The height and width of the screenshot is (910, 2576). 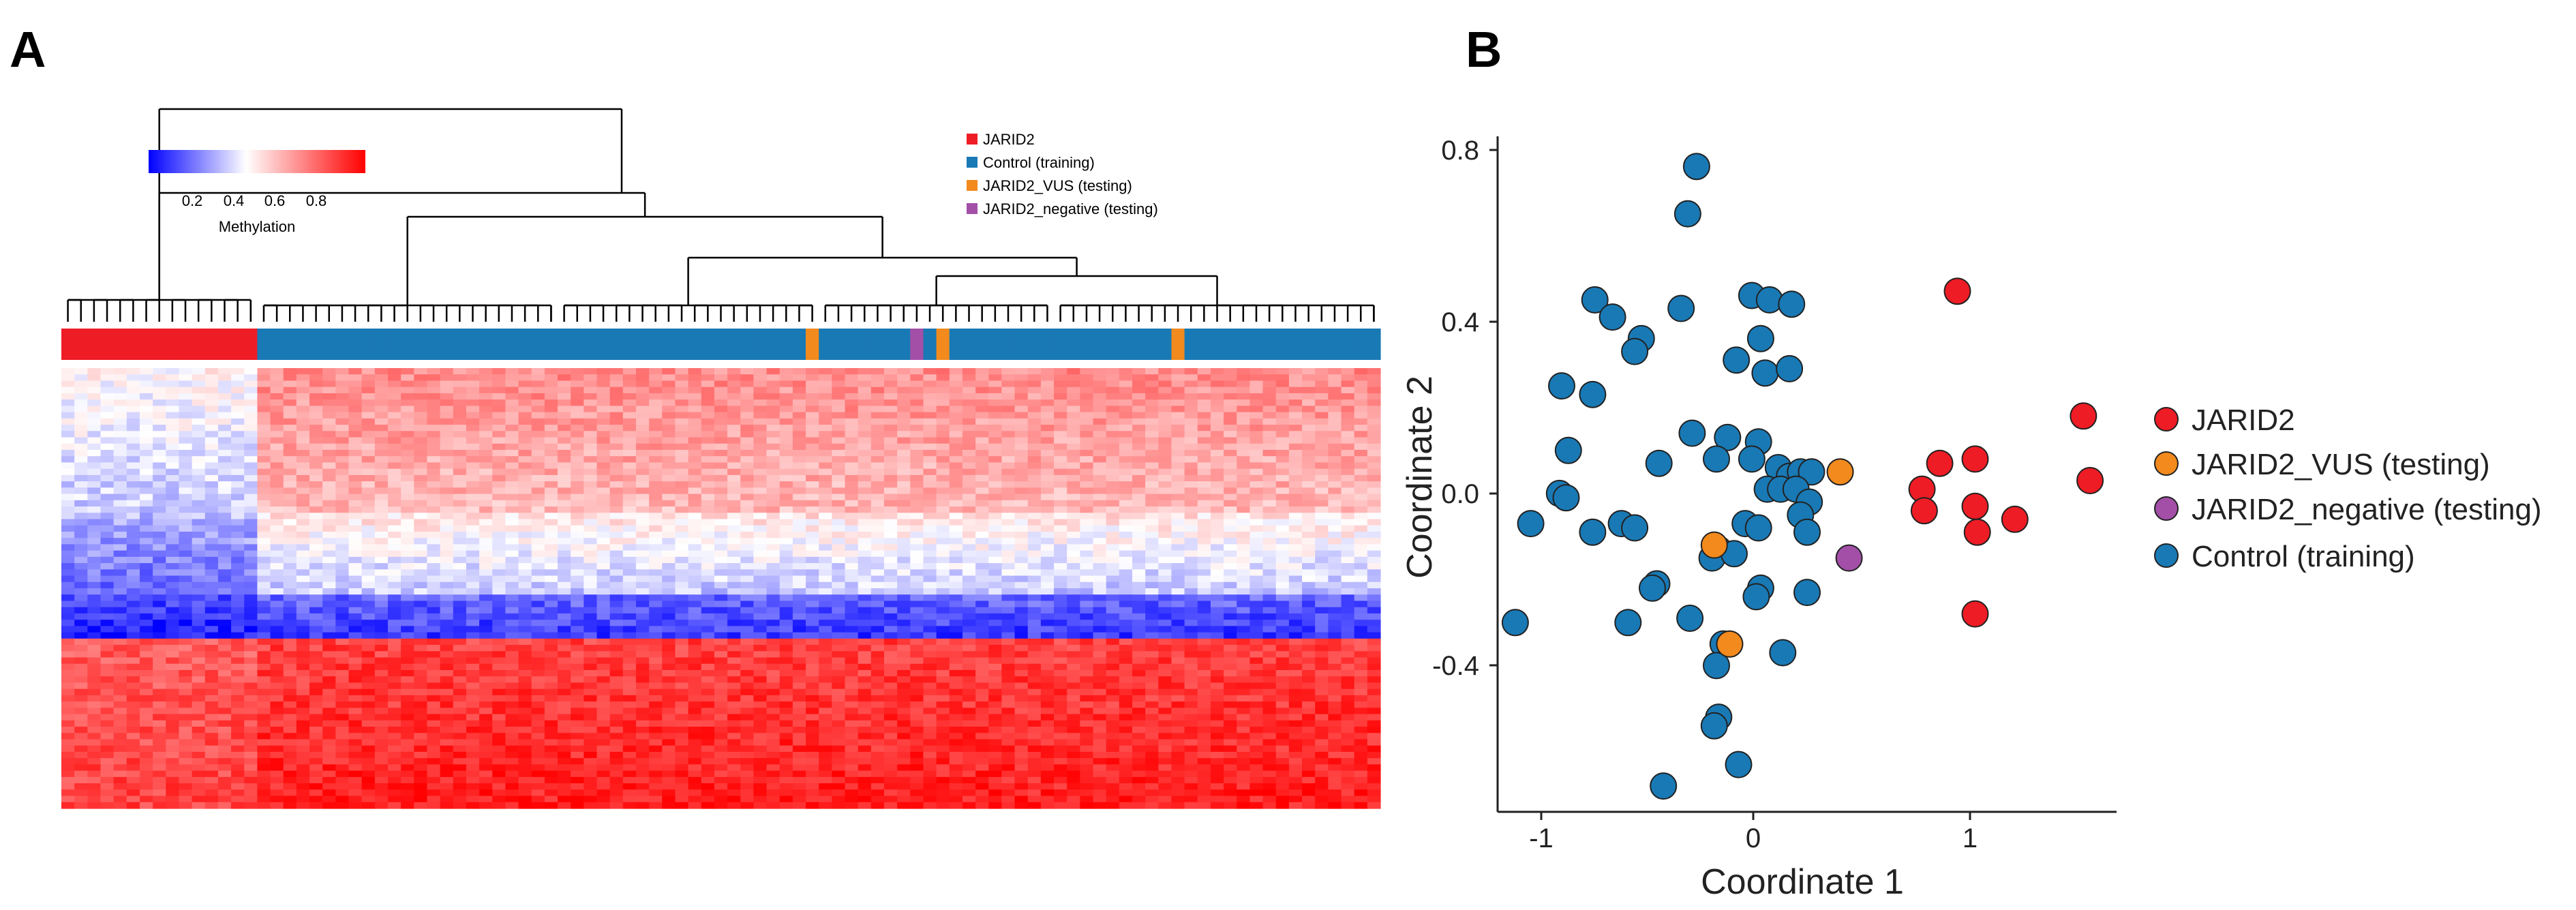 I want to click on annotation-cell, so click(x=826, y=344).